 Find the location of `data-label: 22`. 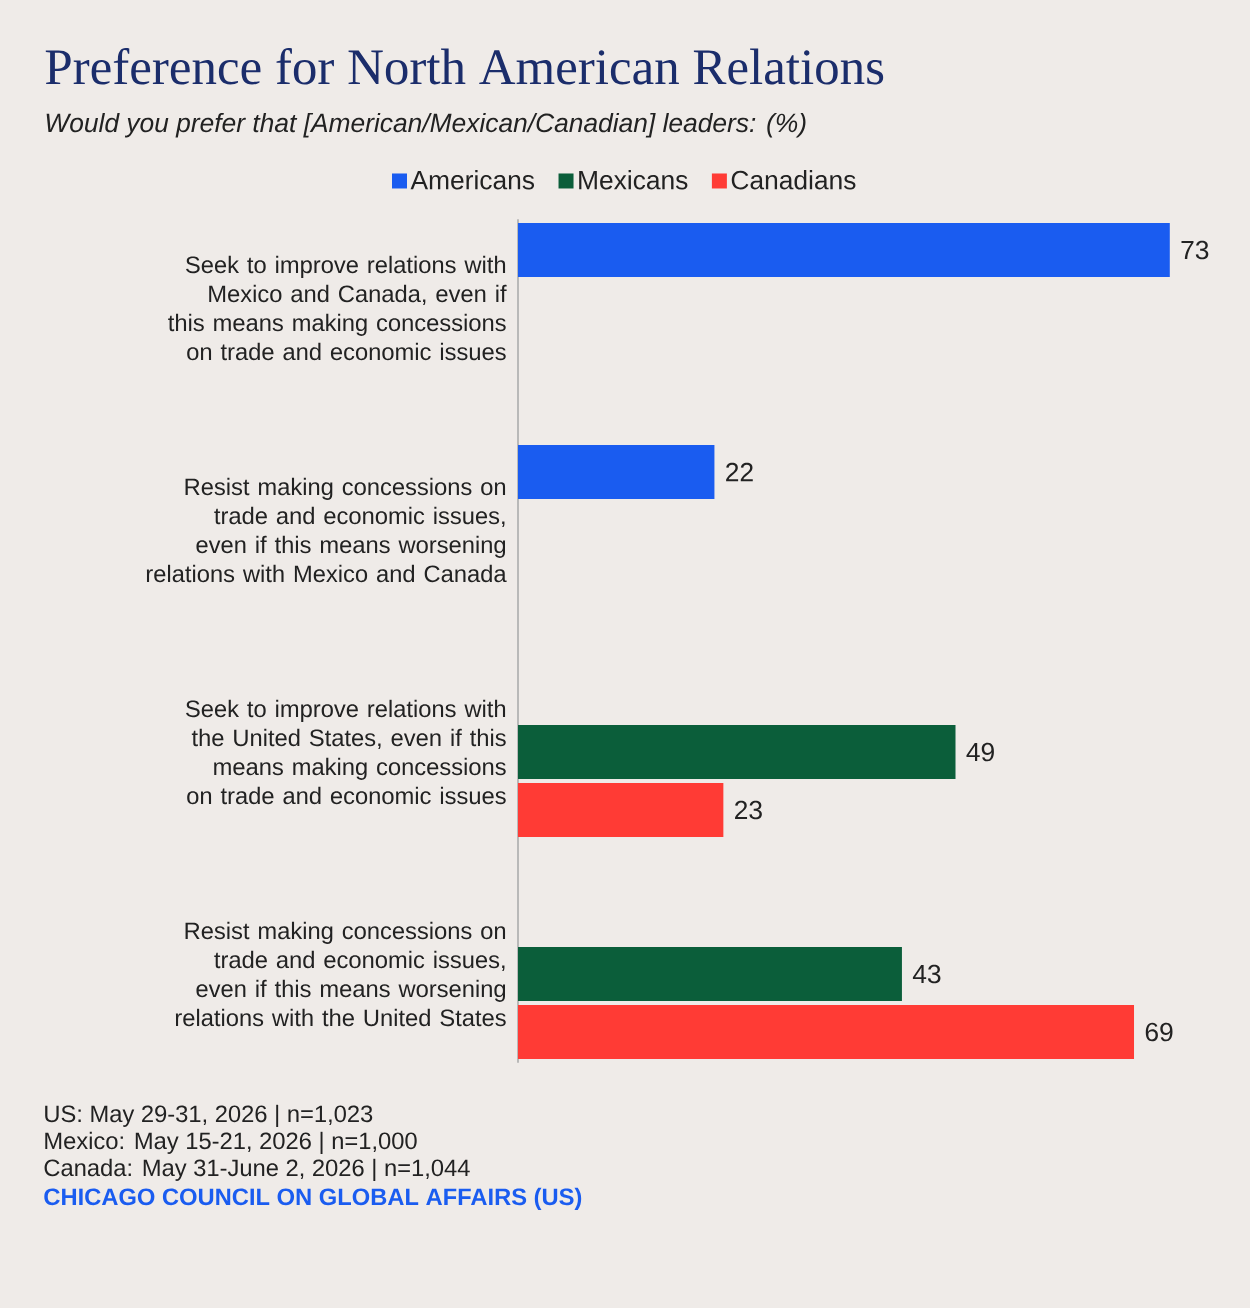

data-label: 22 is located at coordinates (739, 472).